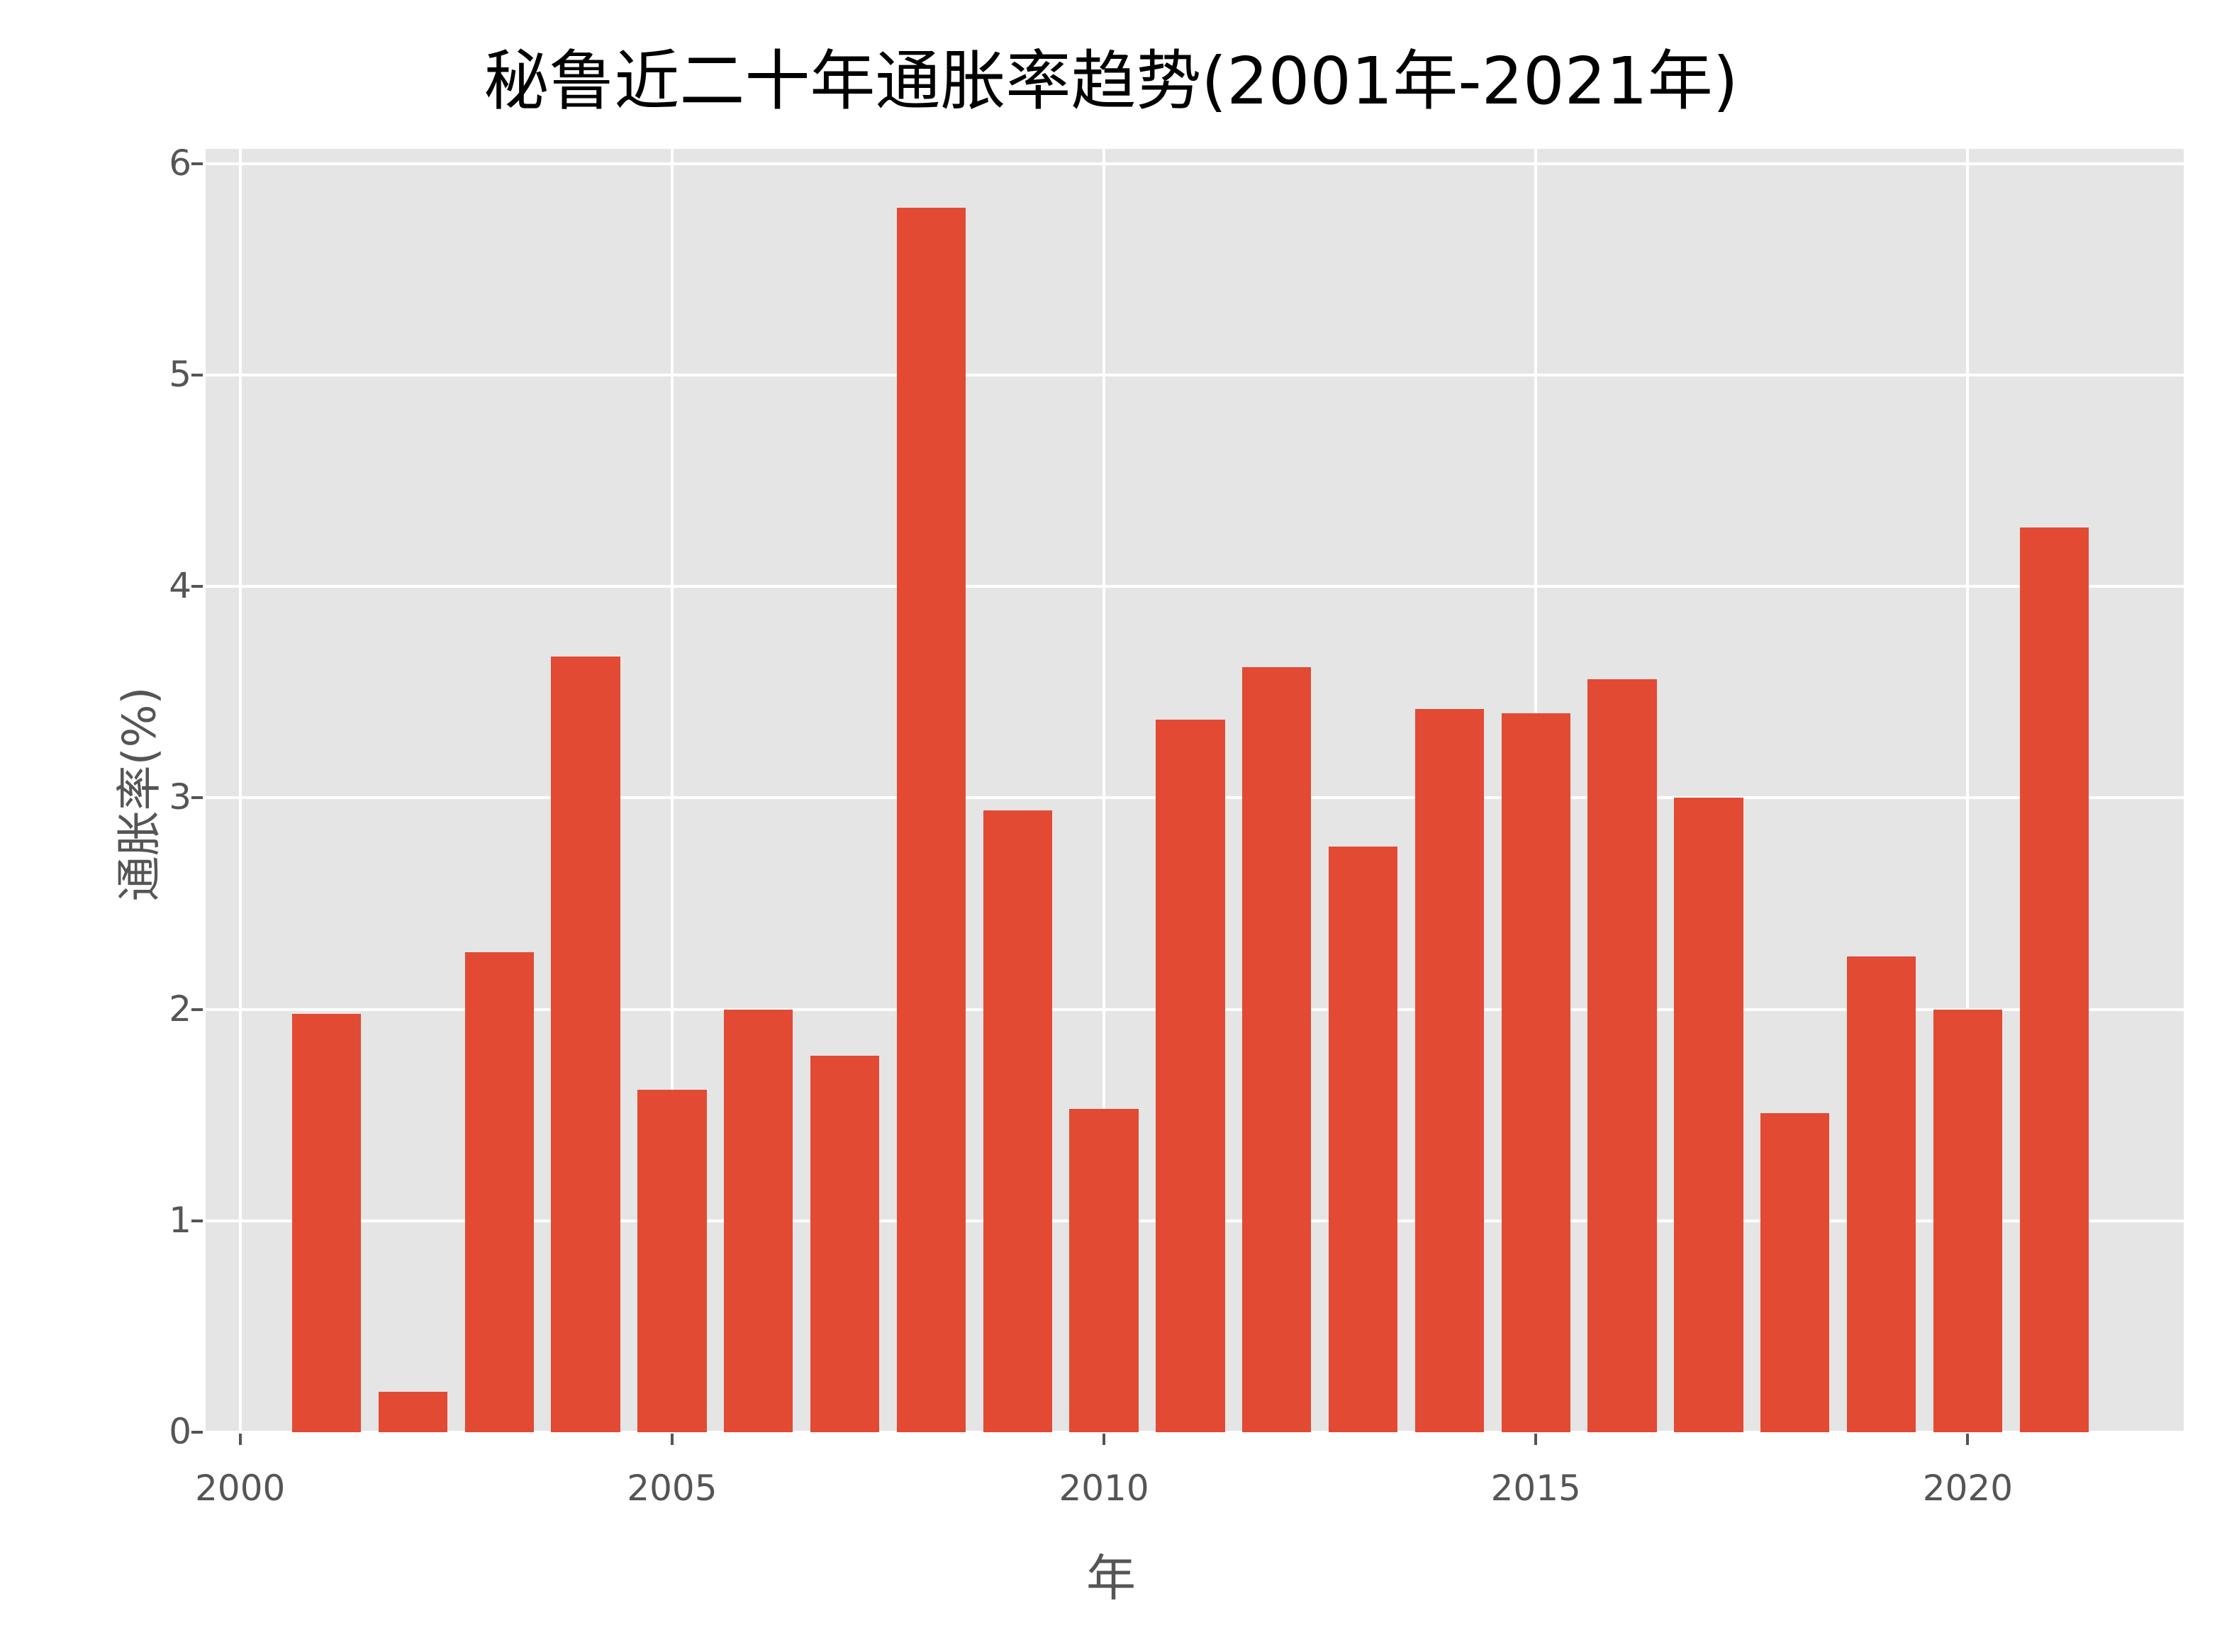 This screenshot has height=1652, width=2222. What do you see at coordinates (1535, 1072) in the screenshot?
I see `bar-2015` at bounding box center [1535, 1072].